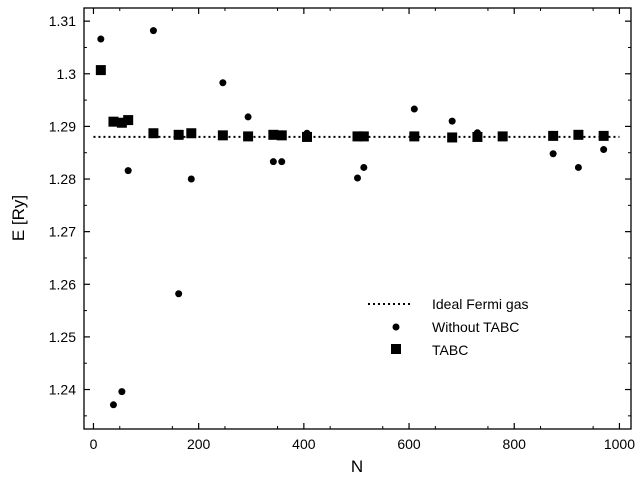  I want to click on x-tick-label: 400, so click(304, 444).